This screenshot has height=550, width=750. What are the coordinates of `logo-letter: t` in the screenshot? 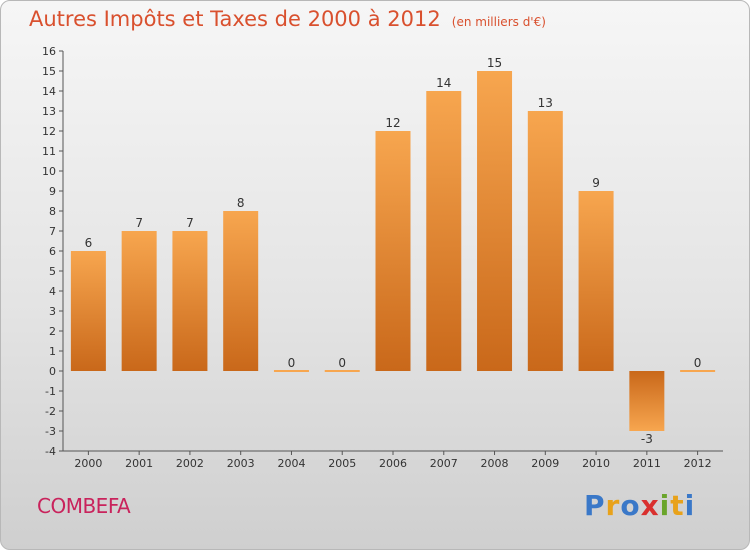 It's located at (677, 505).